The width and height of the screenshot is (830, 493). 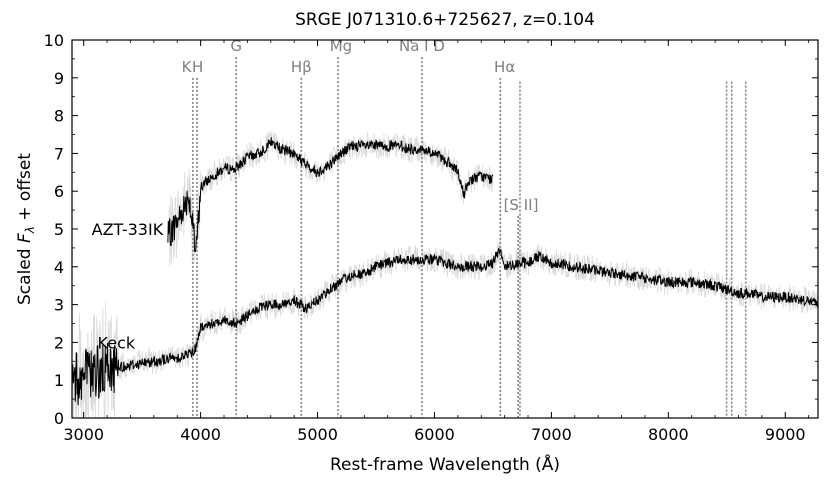 What do you see at coordinates (551, 434) in the screenshot?
I see `x-tick-label: 7000` at bounding box center [551, 434].